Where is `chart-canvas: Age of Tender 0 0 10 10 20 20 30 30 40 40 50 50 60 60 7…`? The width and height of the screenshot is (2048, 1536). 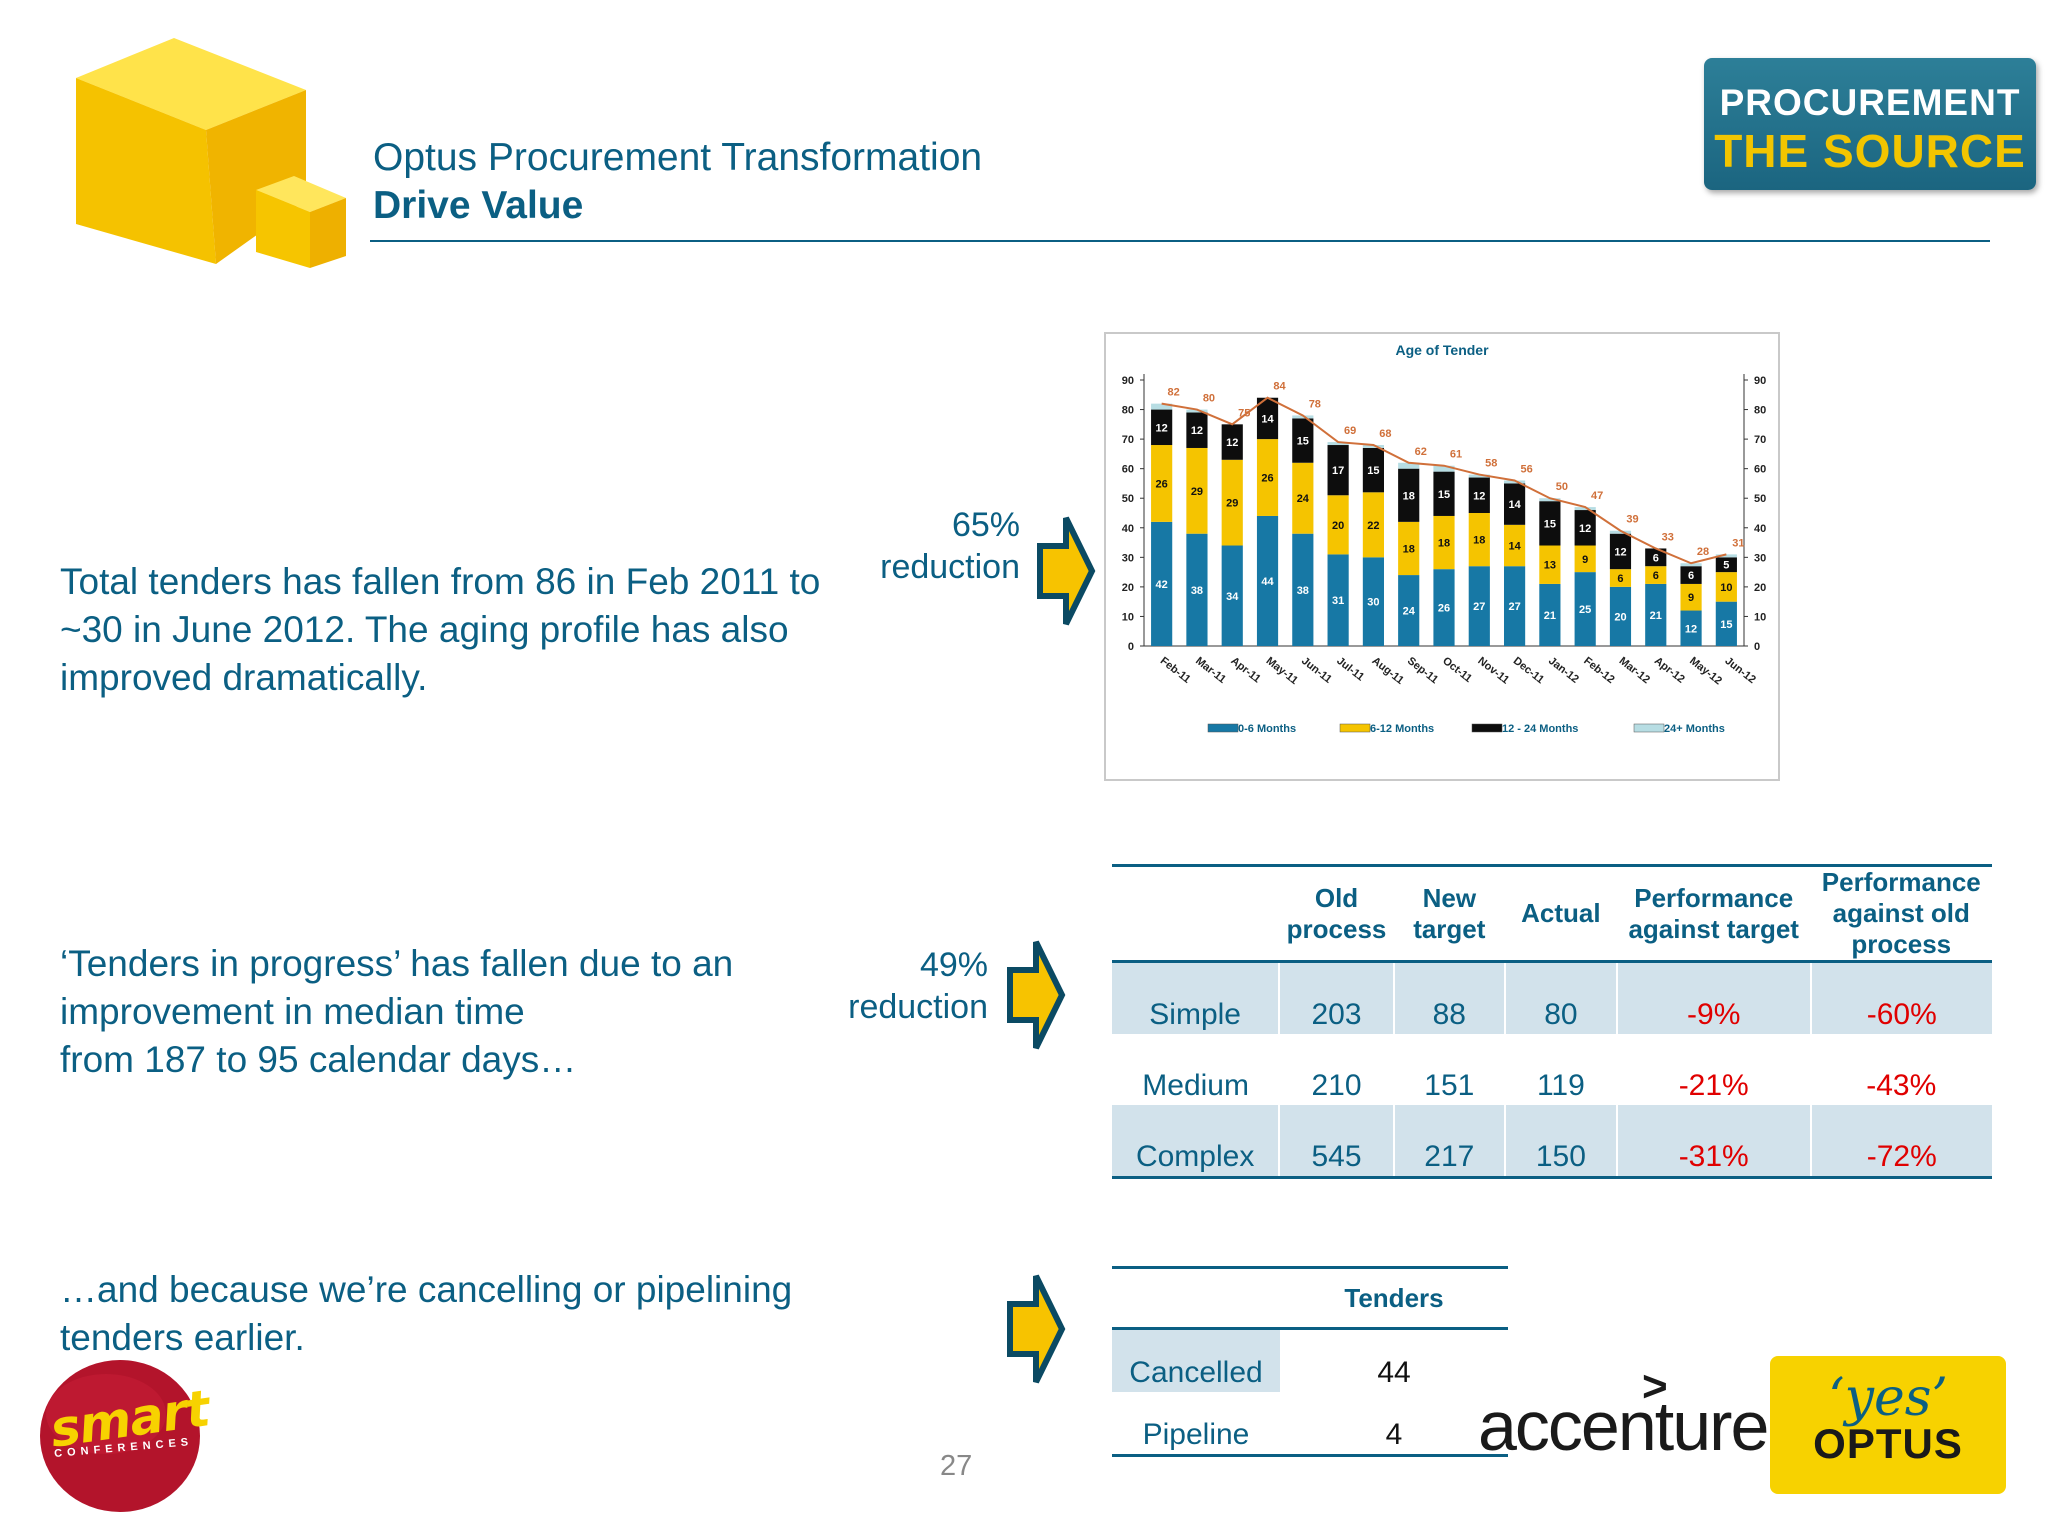
chart-canvas: Age of Tender 0 0 10 10 20 20 30 30 40 40 50 50 60 60 7… is located at coordinates (1478, 538).